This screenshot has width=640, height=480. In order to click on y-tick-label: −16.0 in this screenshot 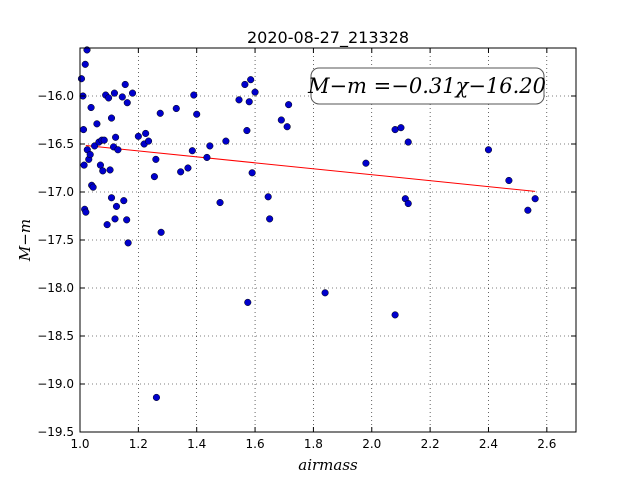, I will do `click(55, 96)`.